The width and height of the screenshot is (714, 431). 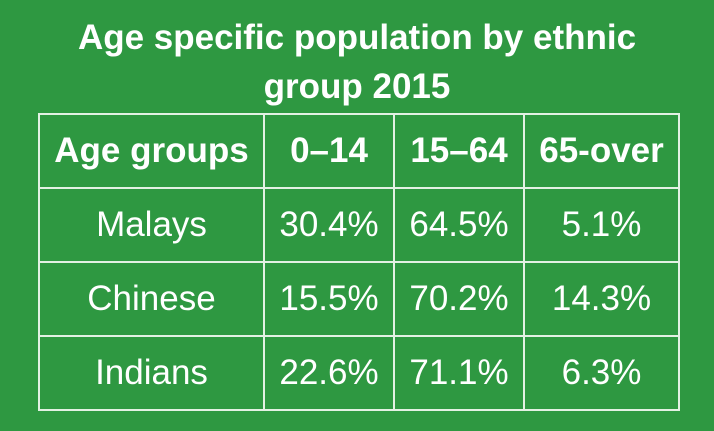 What do you see at coordinates (329, 373) in the screenshot?
I see `cell-indians-0-14: 22.6%` at bounding box center [329, 373].